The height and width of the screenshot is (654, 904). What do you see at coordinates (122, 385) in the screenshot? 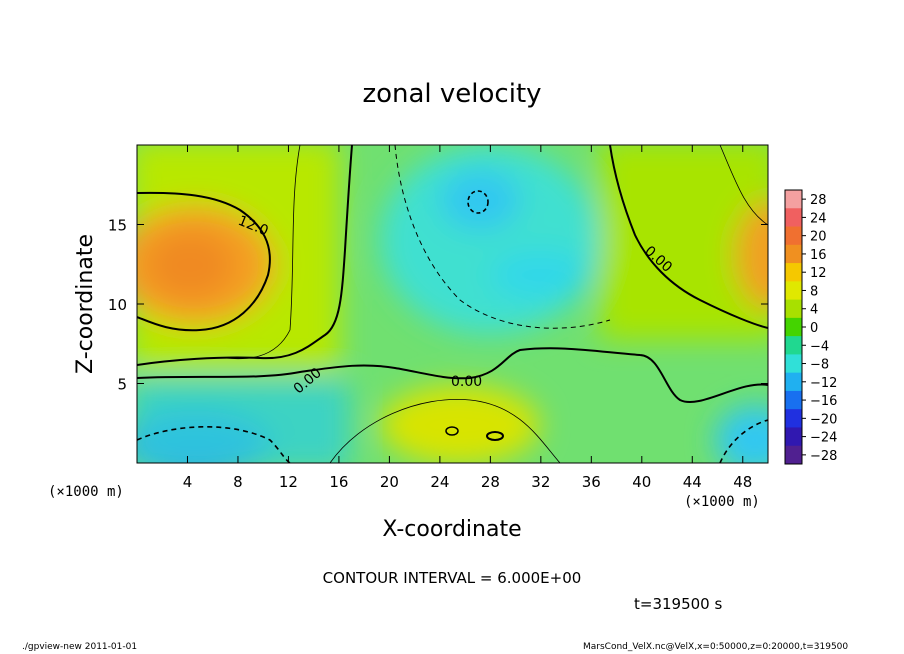
I see `y-tick-label: 5` at bounding box center [122, 385].